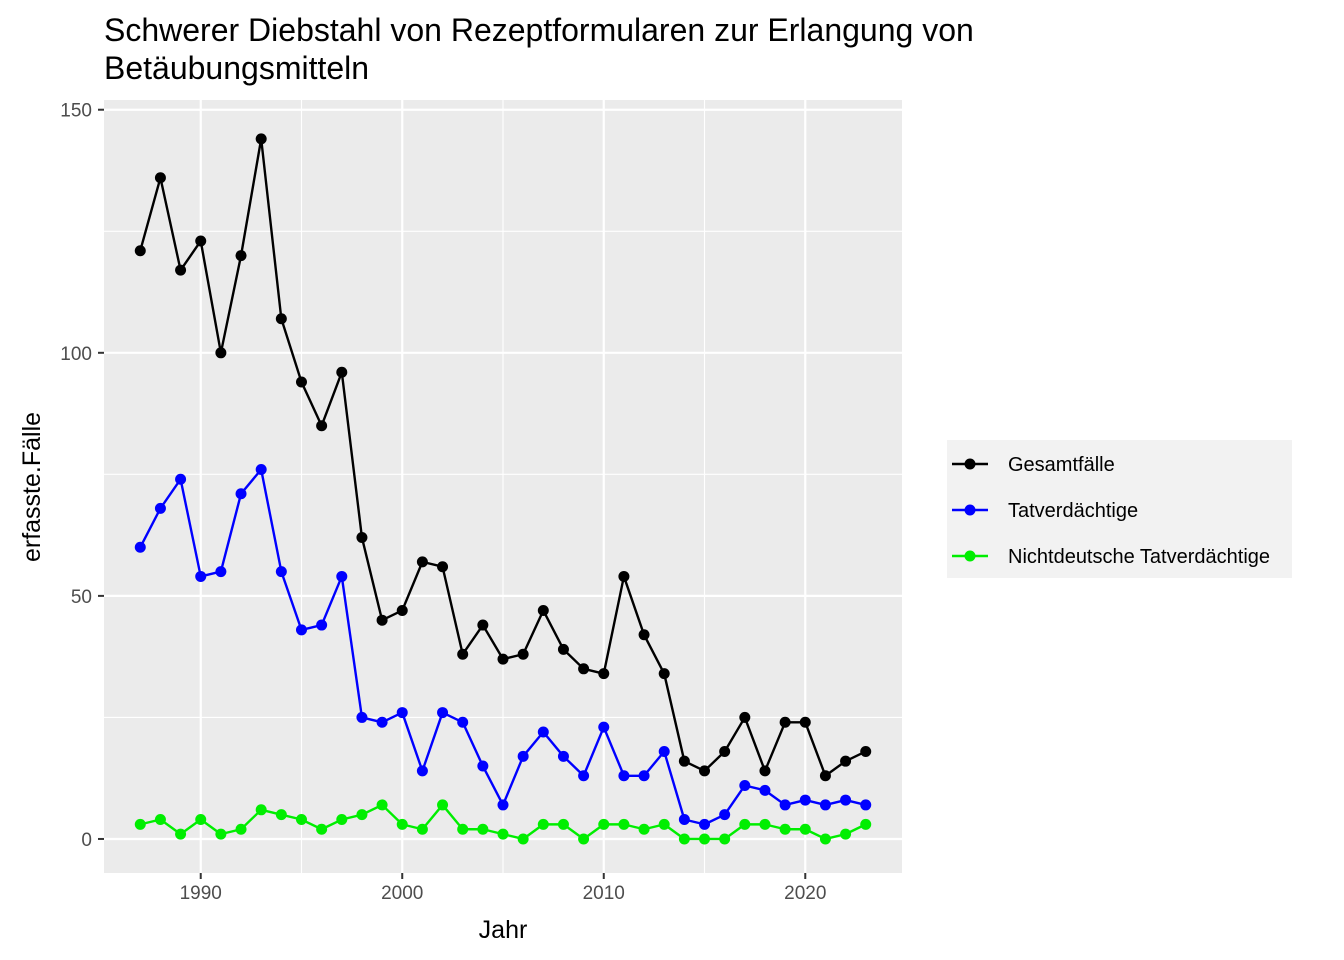 The image size is (1344, 960). What do you see at coordinates (1073, 511) in the screenshot?
I see `legend-label-1: Tatverdächtige` at bounding box center [1073, 511].